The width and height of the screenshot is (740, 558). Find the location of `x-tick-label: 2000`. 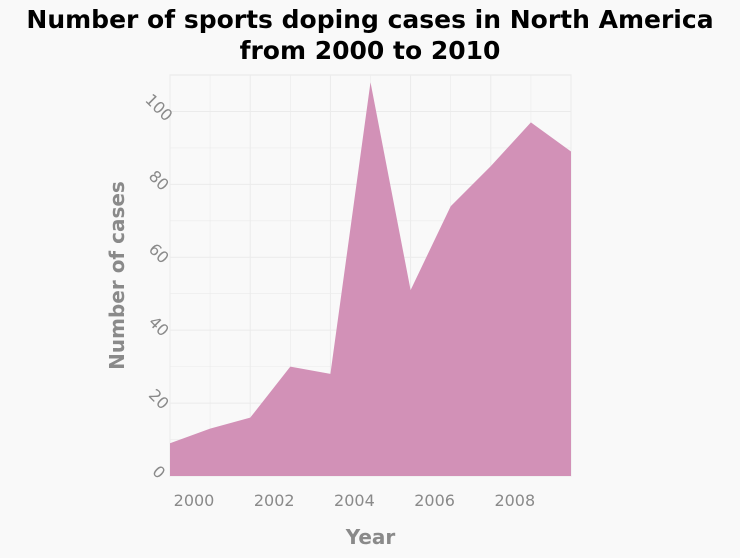

x-tick-label: 2000 is located at coordinates (194, 500).